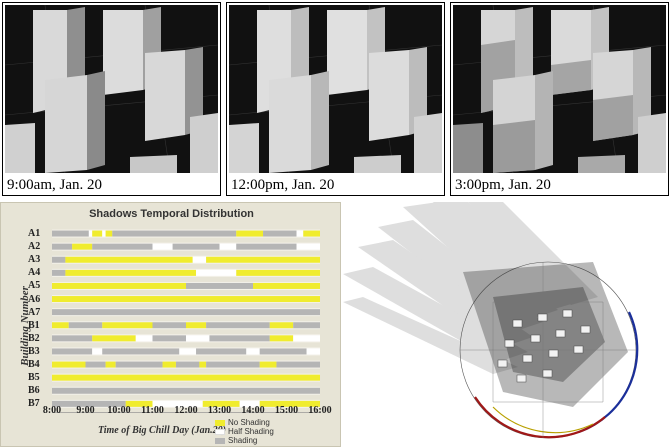  What do you see at coordinates (34, 299) in the screenshot?
I see `row-label-a6: A6` at bounding box center [34, 299].